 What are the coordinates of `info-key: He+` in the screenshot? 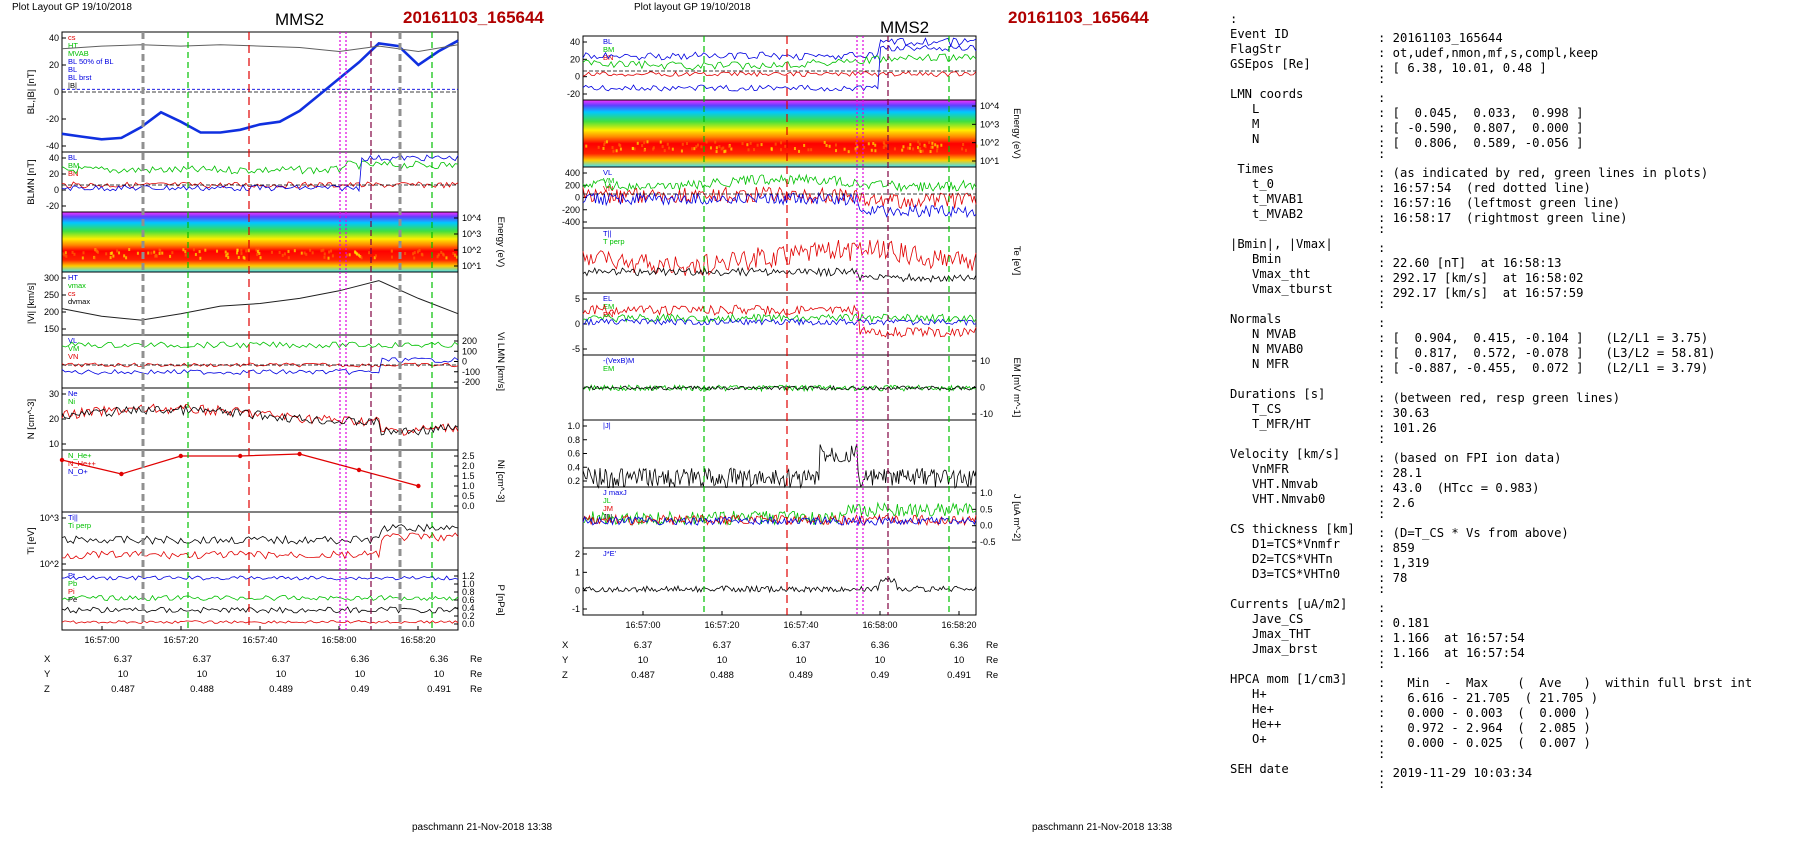 It's located at (1252, 709).